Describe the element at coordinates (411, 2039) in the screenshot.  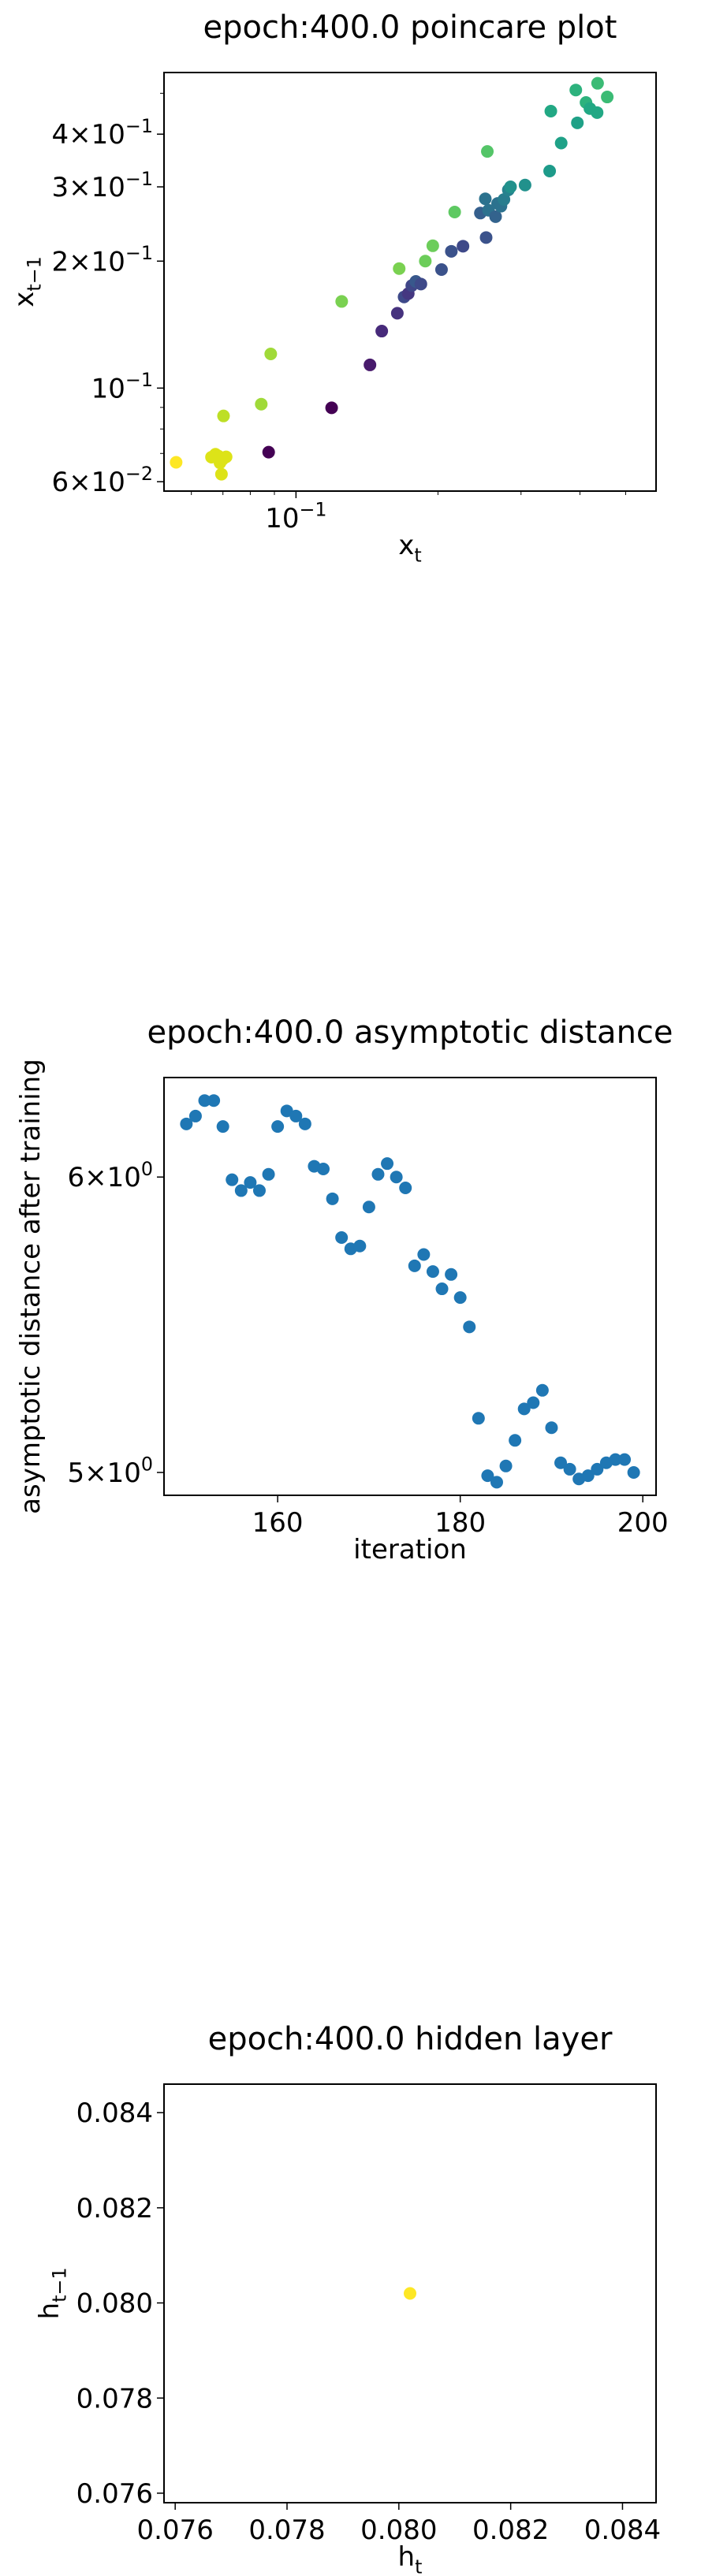
I see `chart-title: epoch:400.0 hidden layer` at that location.